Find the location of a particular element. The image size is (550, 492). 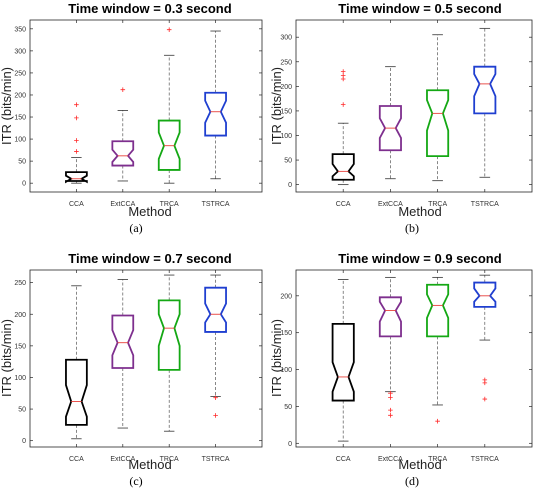

panel-label: (d) is located at coordinates (412, 481).